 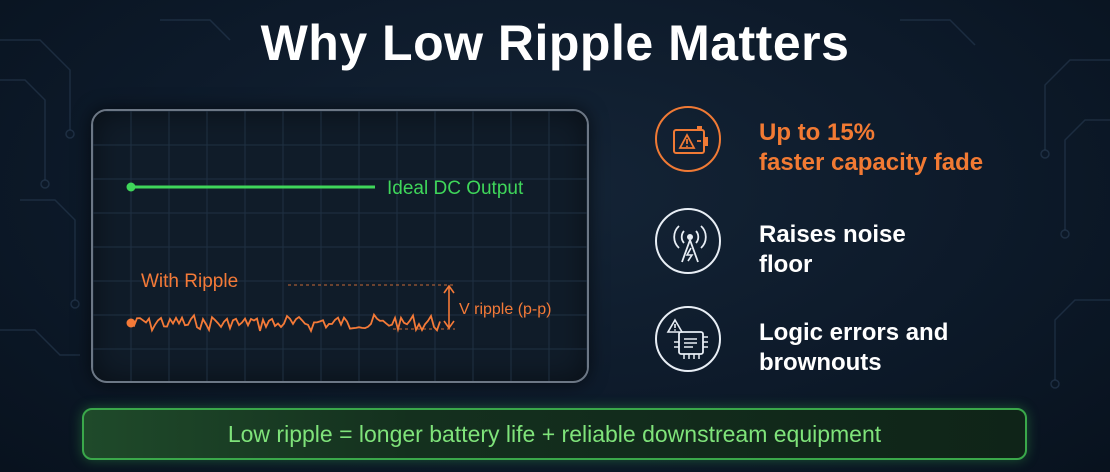 What do you see at coordinates (189, 281) in the screenshot?
I see `ripple-label: With Ripple` at bounding box center [189, 281].